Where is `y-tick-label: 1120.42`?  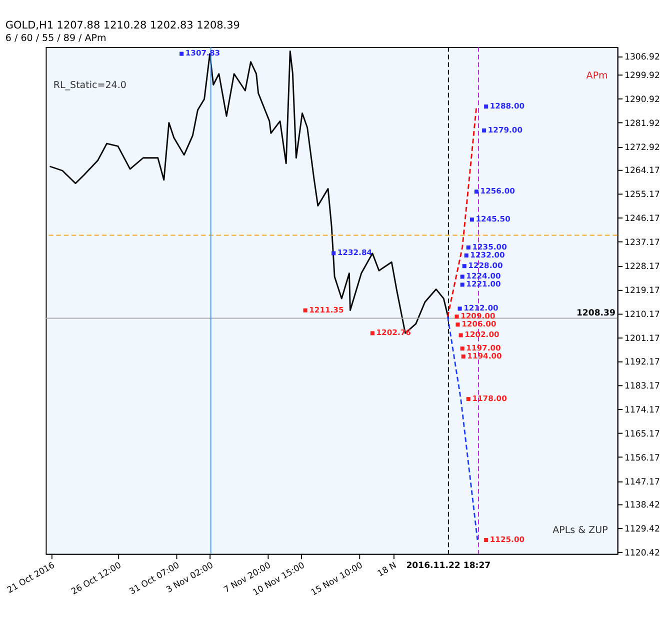 y-tick-label: 1120.42 is located at coordinates (642, 553).